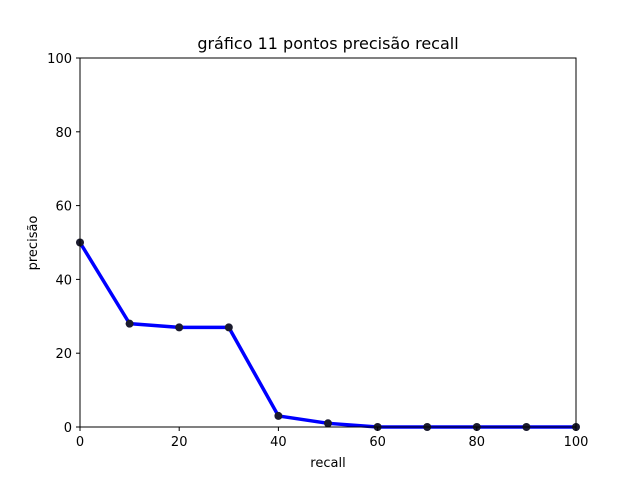 The image size is (640, 480). What do you see at coordinates (327, 43) in the screenshot?
I see `chart-title: gráfico 11 pontos precisão recall` at bounding box center [327, 43].